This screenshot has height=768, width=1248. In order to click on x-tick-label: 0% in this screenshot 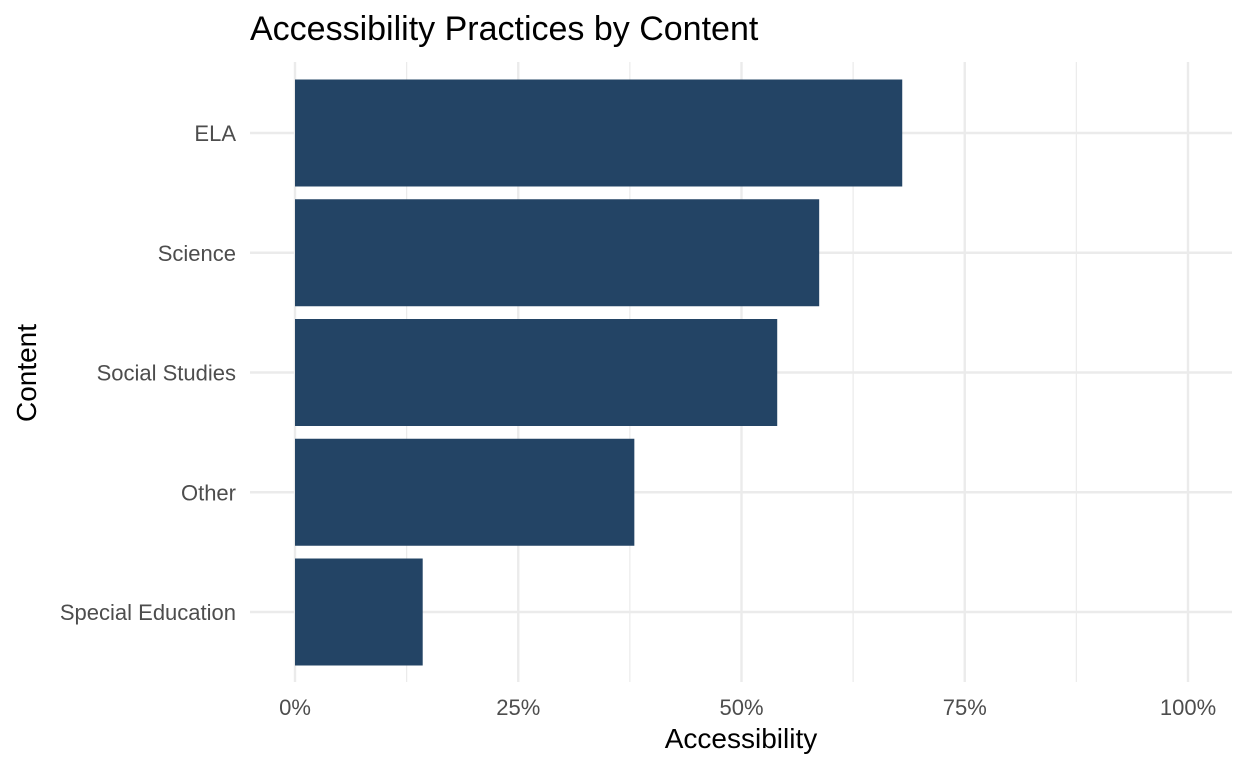, I will do `click(295, 707)`.